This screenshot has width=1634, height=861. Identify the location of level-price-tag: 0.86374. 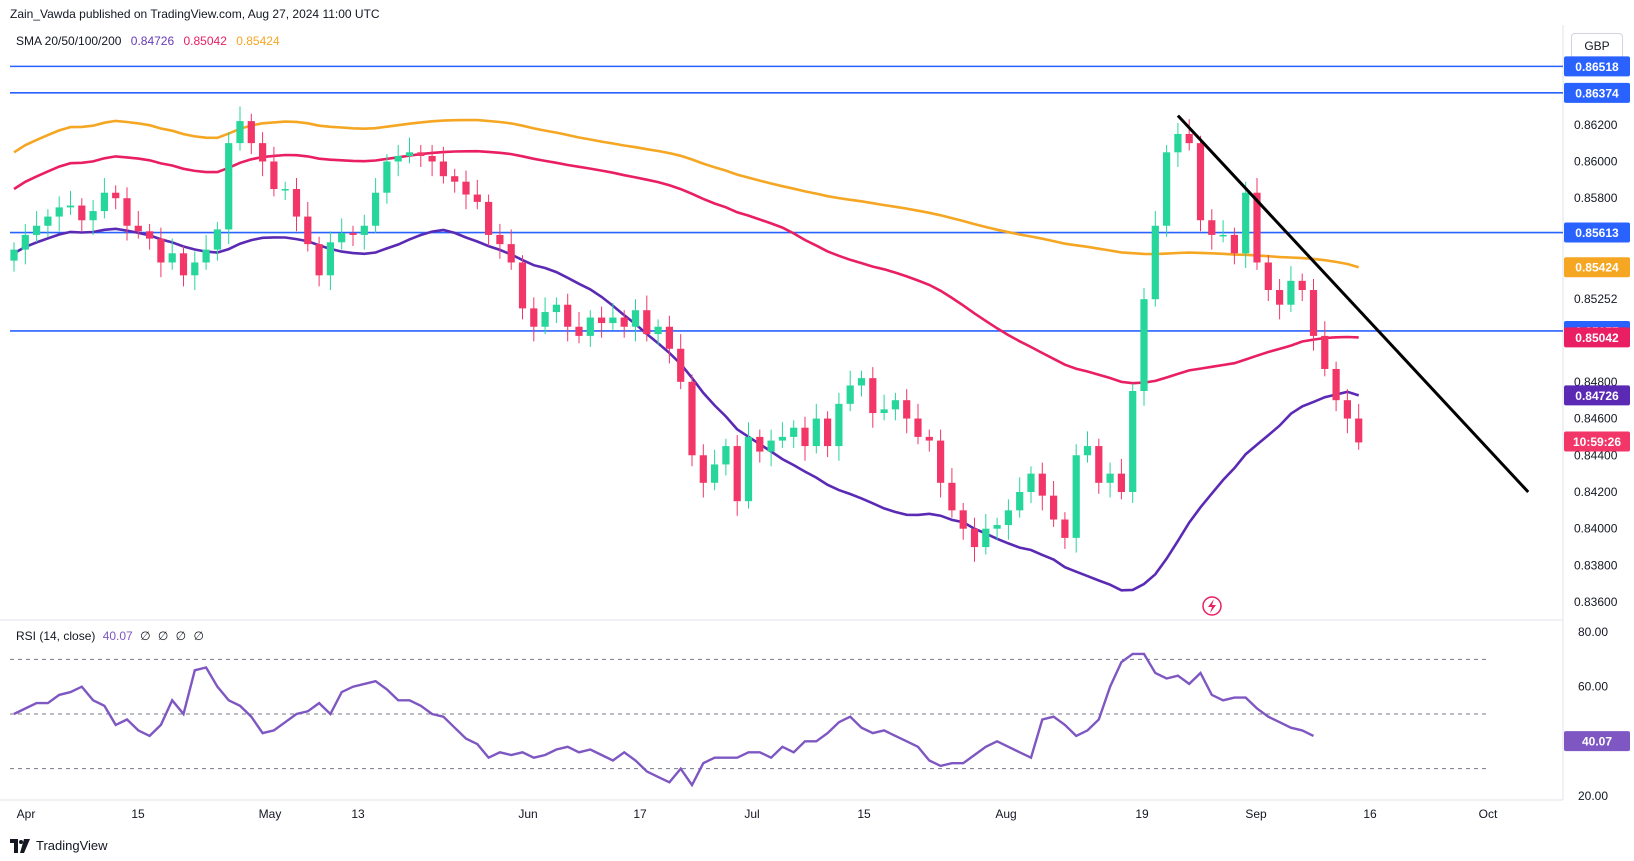
(1597, 93).